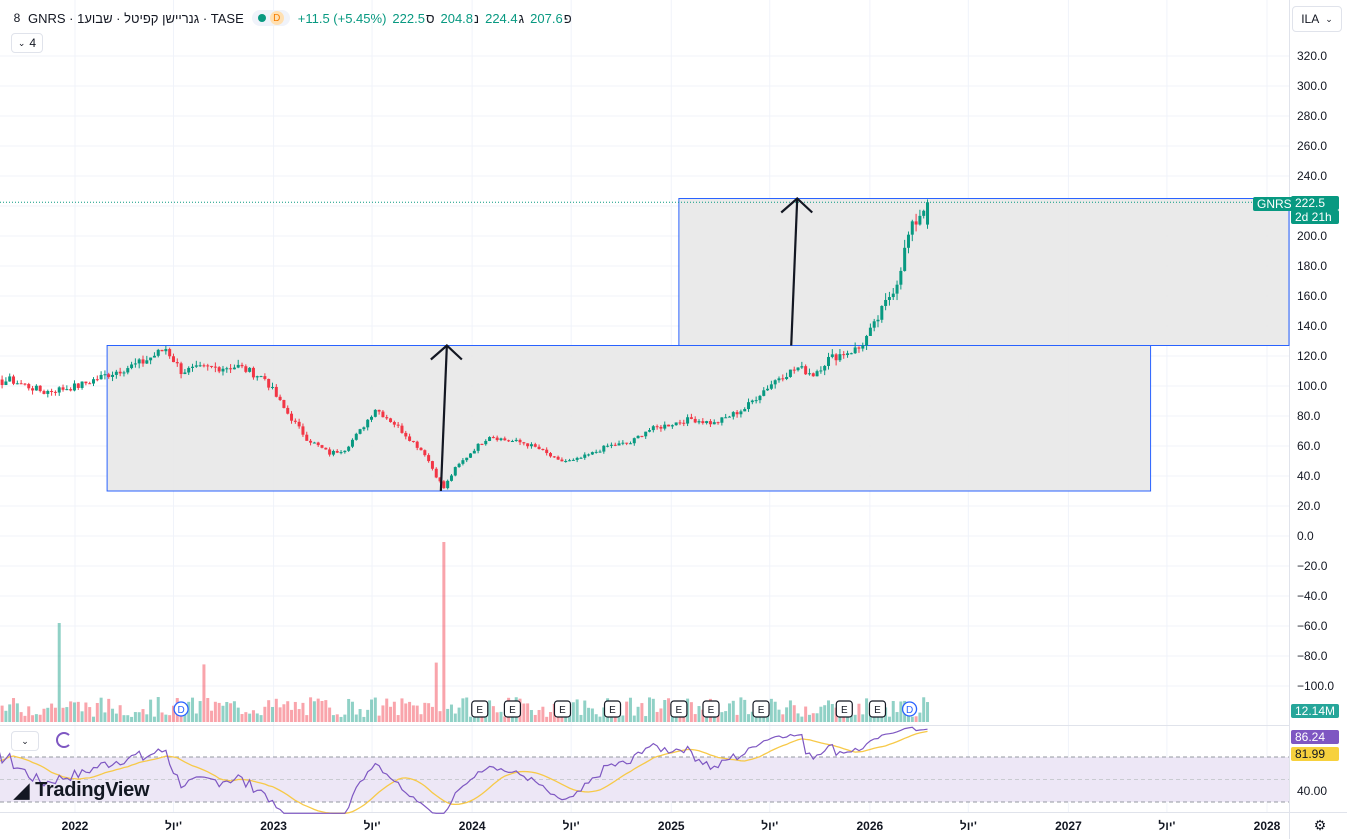 The height and width of the screenshot is (839, 1347). Describe the element at coordinates (1312, 146) in the screenshot. I see `y-tick-label: 260.0` at that location.